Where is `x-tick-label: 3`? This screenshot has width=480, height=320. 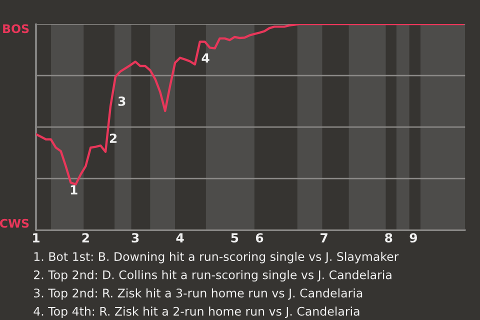
x-tick-label: 3 is located at coordinates (135, 238).